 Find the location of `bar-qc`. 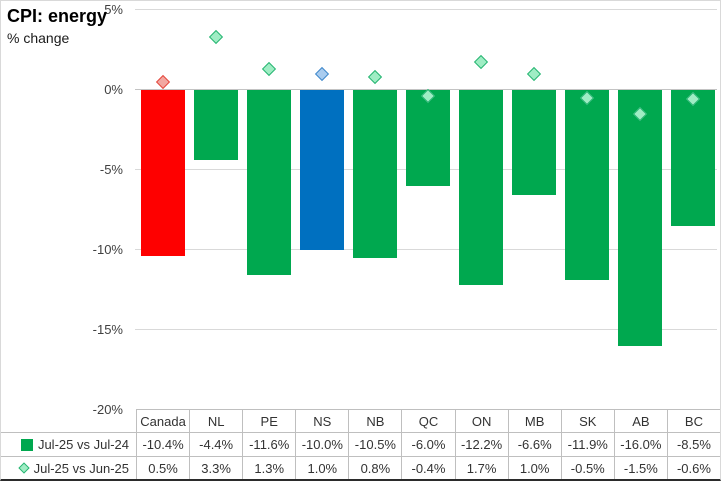

bar-qc is located at coordinates (428, 137).